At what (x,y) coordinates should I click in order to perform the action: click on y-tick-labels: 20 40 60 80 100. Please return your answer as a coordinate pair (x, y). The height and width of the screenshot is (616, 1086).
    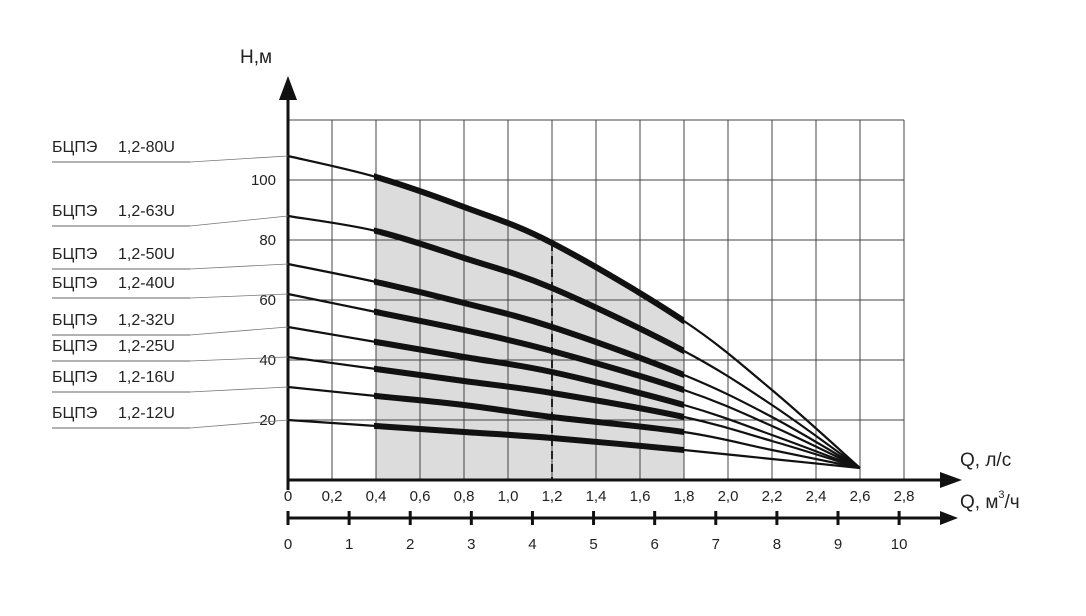
    Looking at the image, I should click on (263, 300).